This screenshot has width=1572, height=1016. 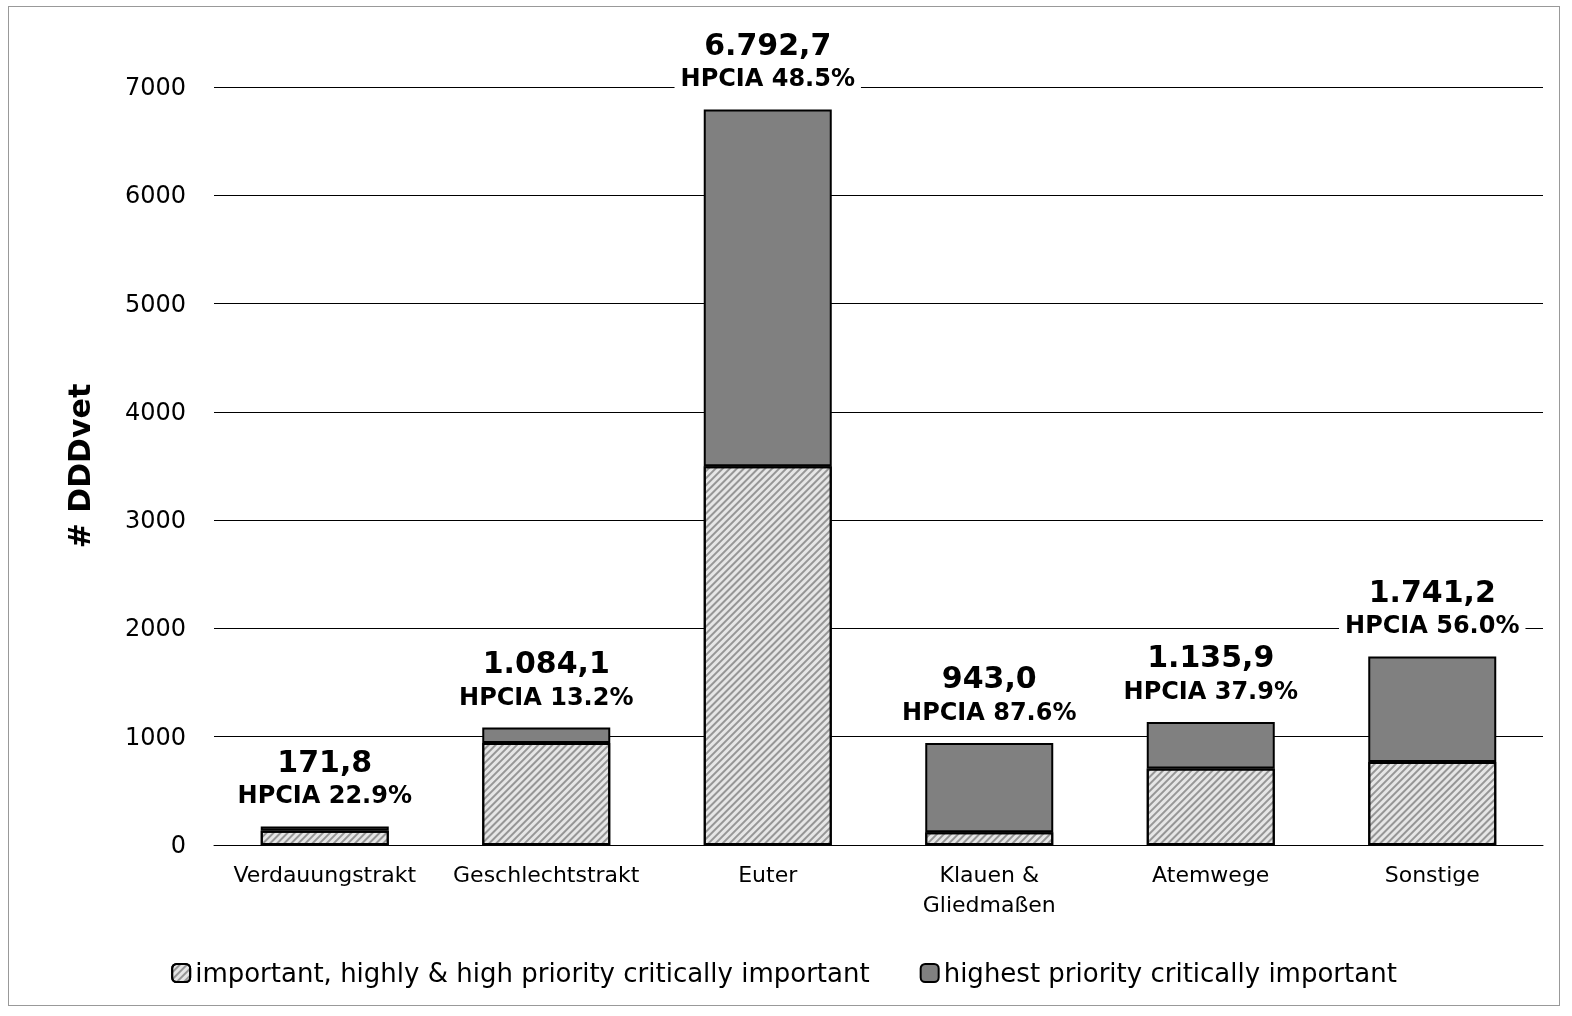 I want to click on y-tick-label: 1000, so click(x=155, y=736).